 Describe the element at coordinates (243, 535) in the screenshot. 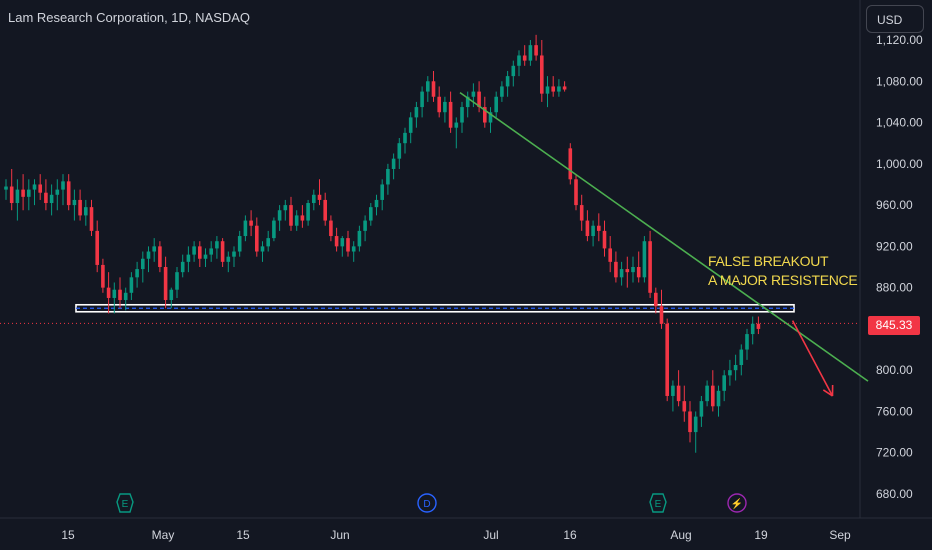

I see `time-tick-label: 15` at that location.